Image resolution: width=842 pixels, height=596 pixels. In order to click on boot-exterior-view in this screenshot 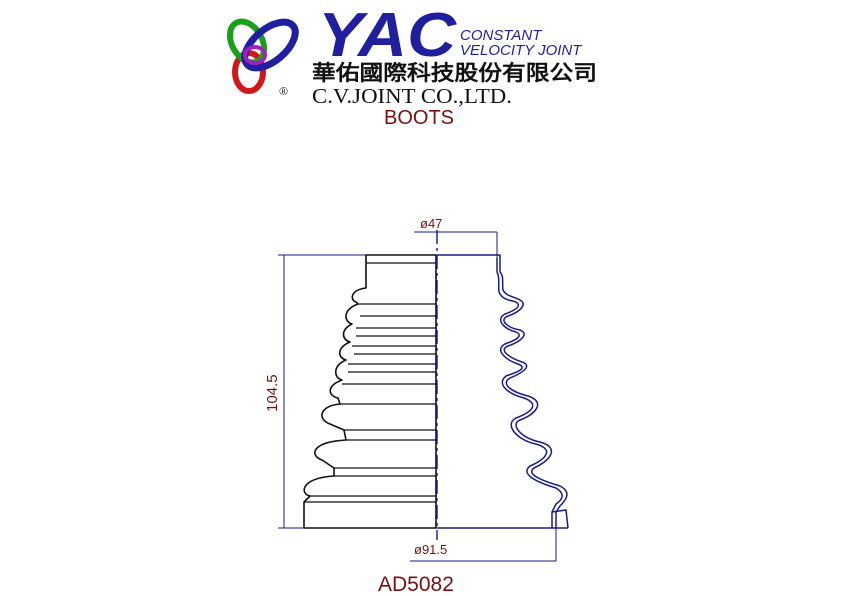, I will do `click(370, 391)`.